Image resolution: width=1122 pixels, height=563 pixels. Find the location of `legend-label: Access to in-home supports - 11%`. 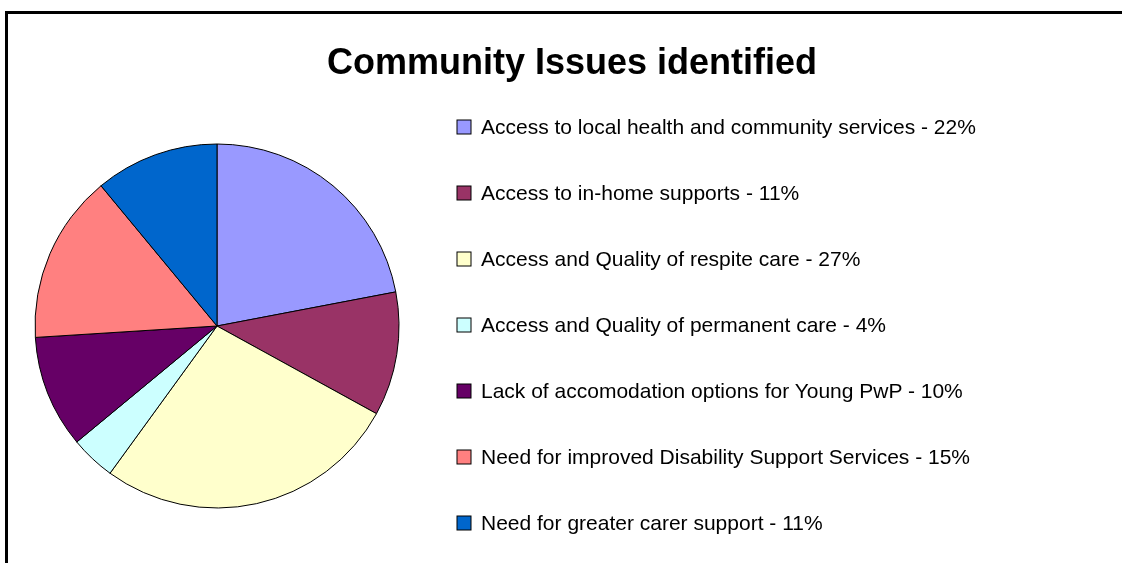

legend-label: Access to in-home supports - 11% is located at coordinates (640, 192).